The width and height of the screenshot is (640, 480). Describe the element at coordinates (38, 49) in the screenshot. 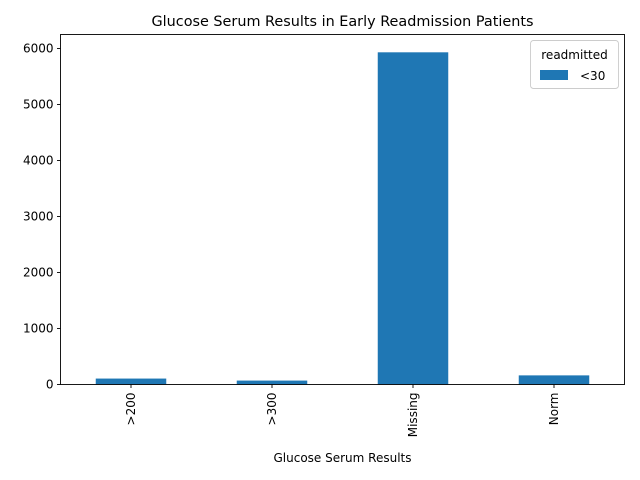

I see `y-tick-label: 6000` at that location.